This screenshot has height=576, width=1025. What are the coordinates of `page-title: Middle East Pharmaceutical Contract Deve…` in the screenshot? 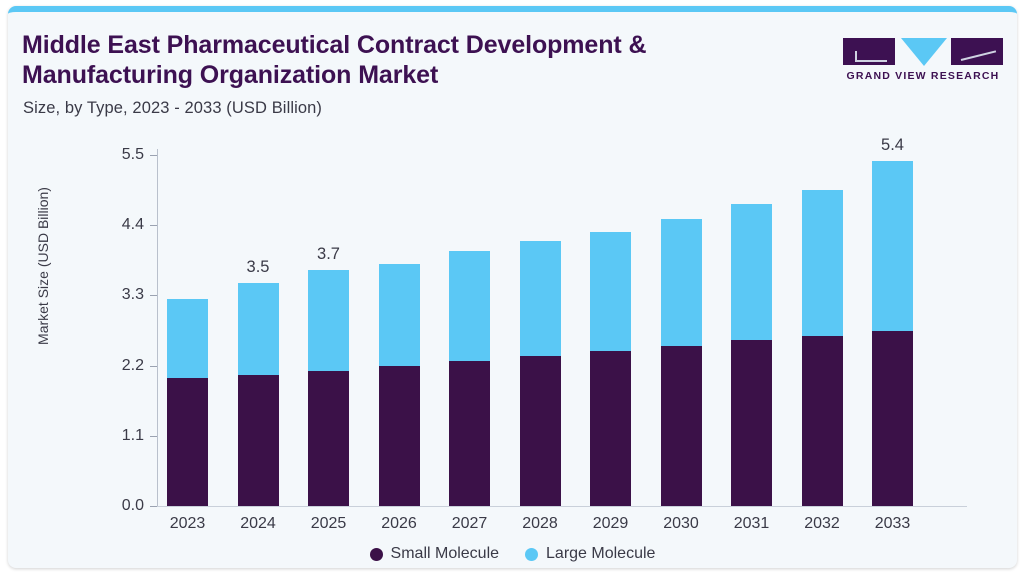 It's located at (334, 60).